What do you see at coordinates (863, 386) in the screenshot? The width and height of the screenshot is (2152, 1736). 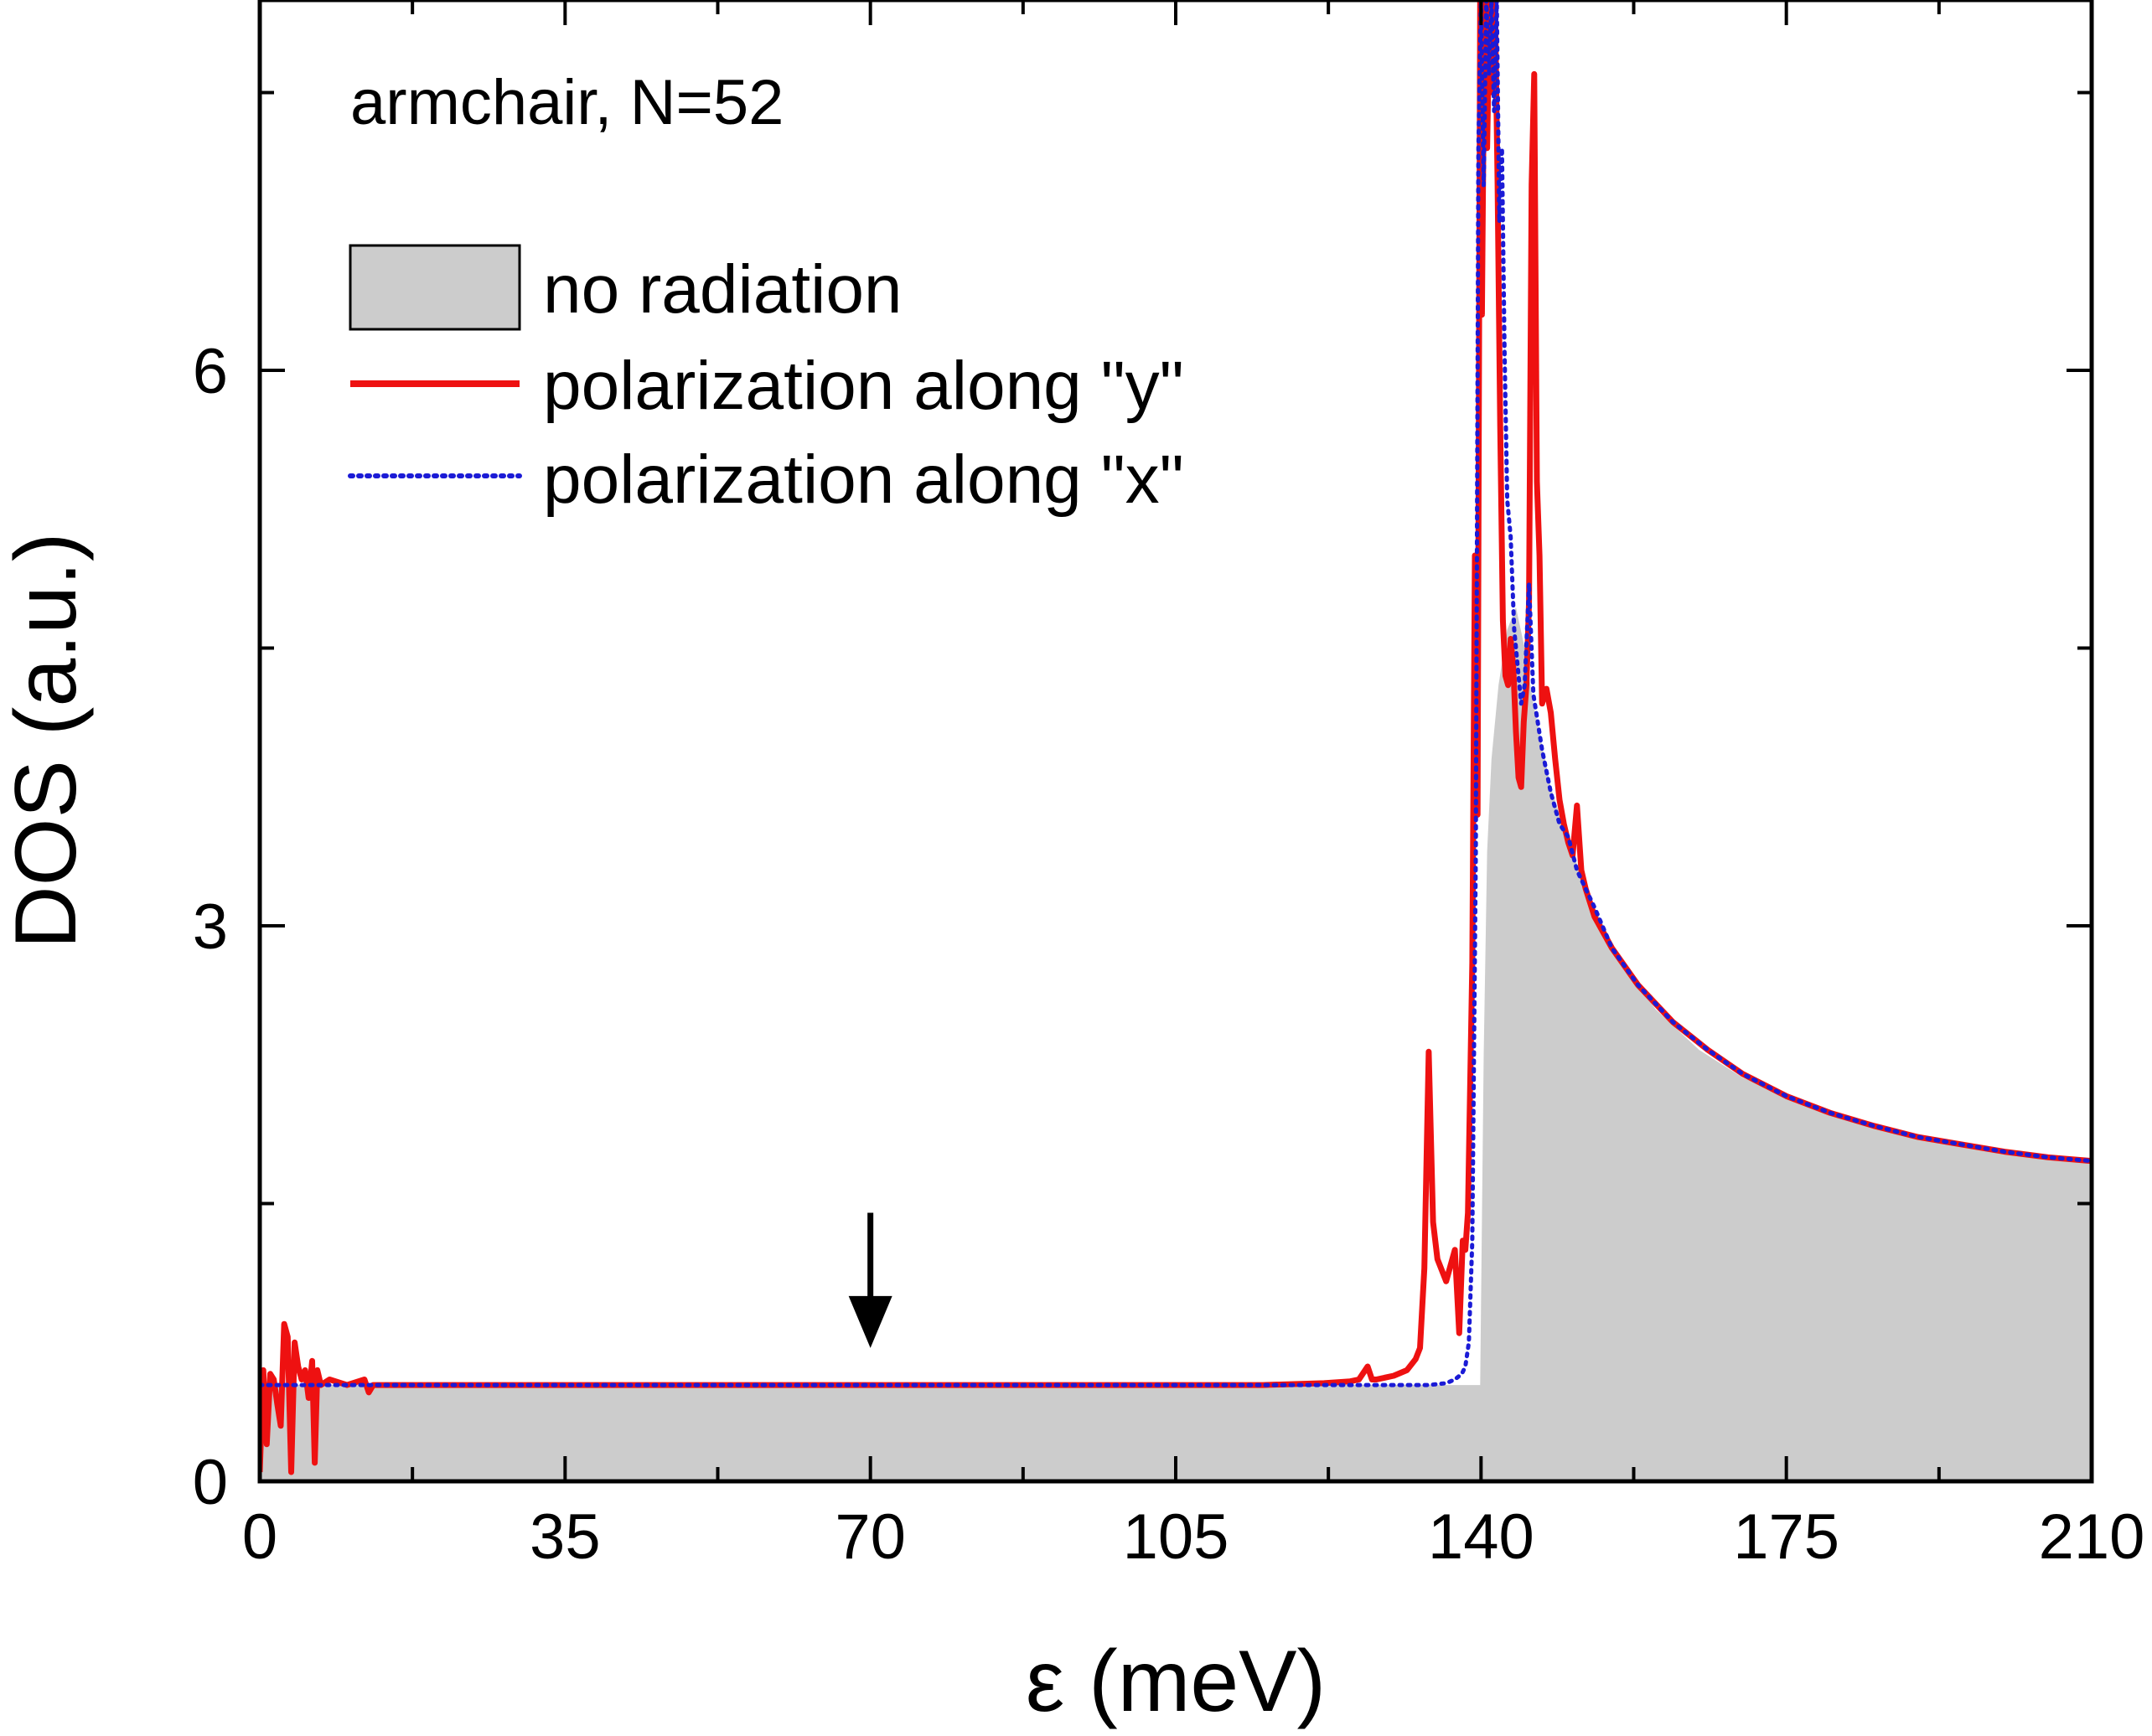 I see `legend-label-polarization-y: polarization along "y"` at bounding box center [863, 386].